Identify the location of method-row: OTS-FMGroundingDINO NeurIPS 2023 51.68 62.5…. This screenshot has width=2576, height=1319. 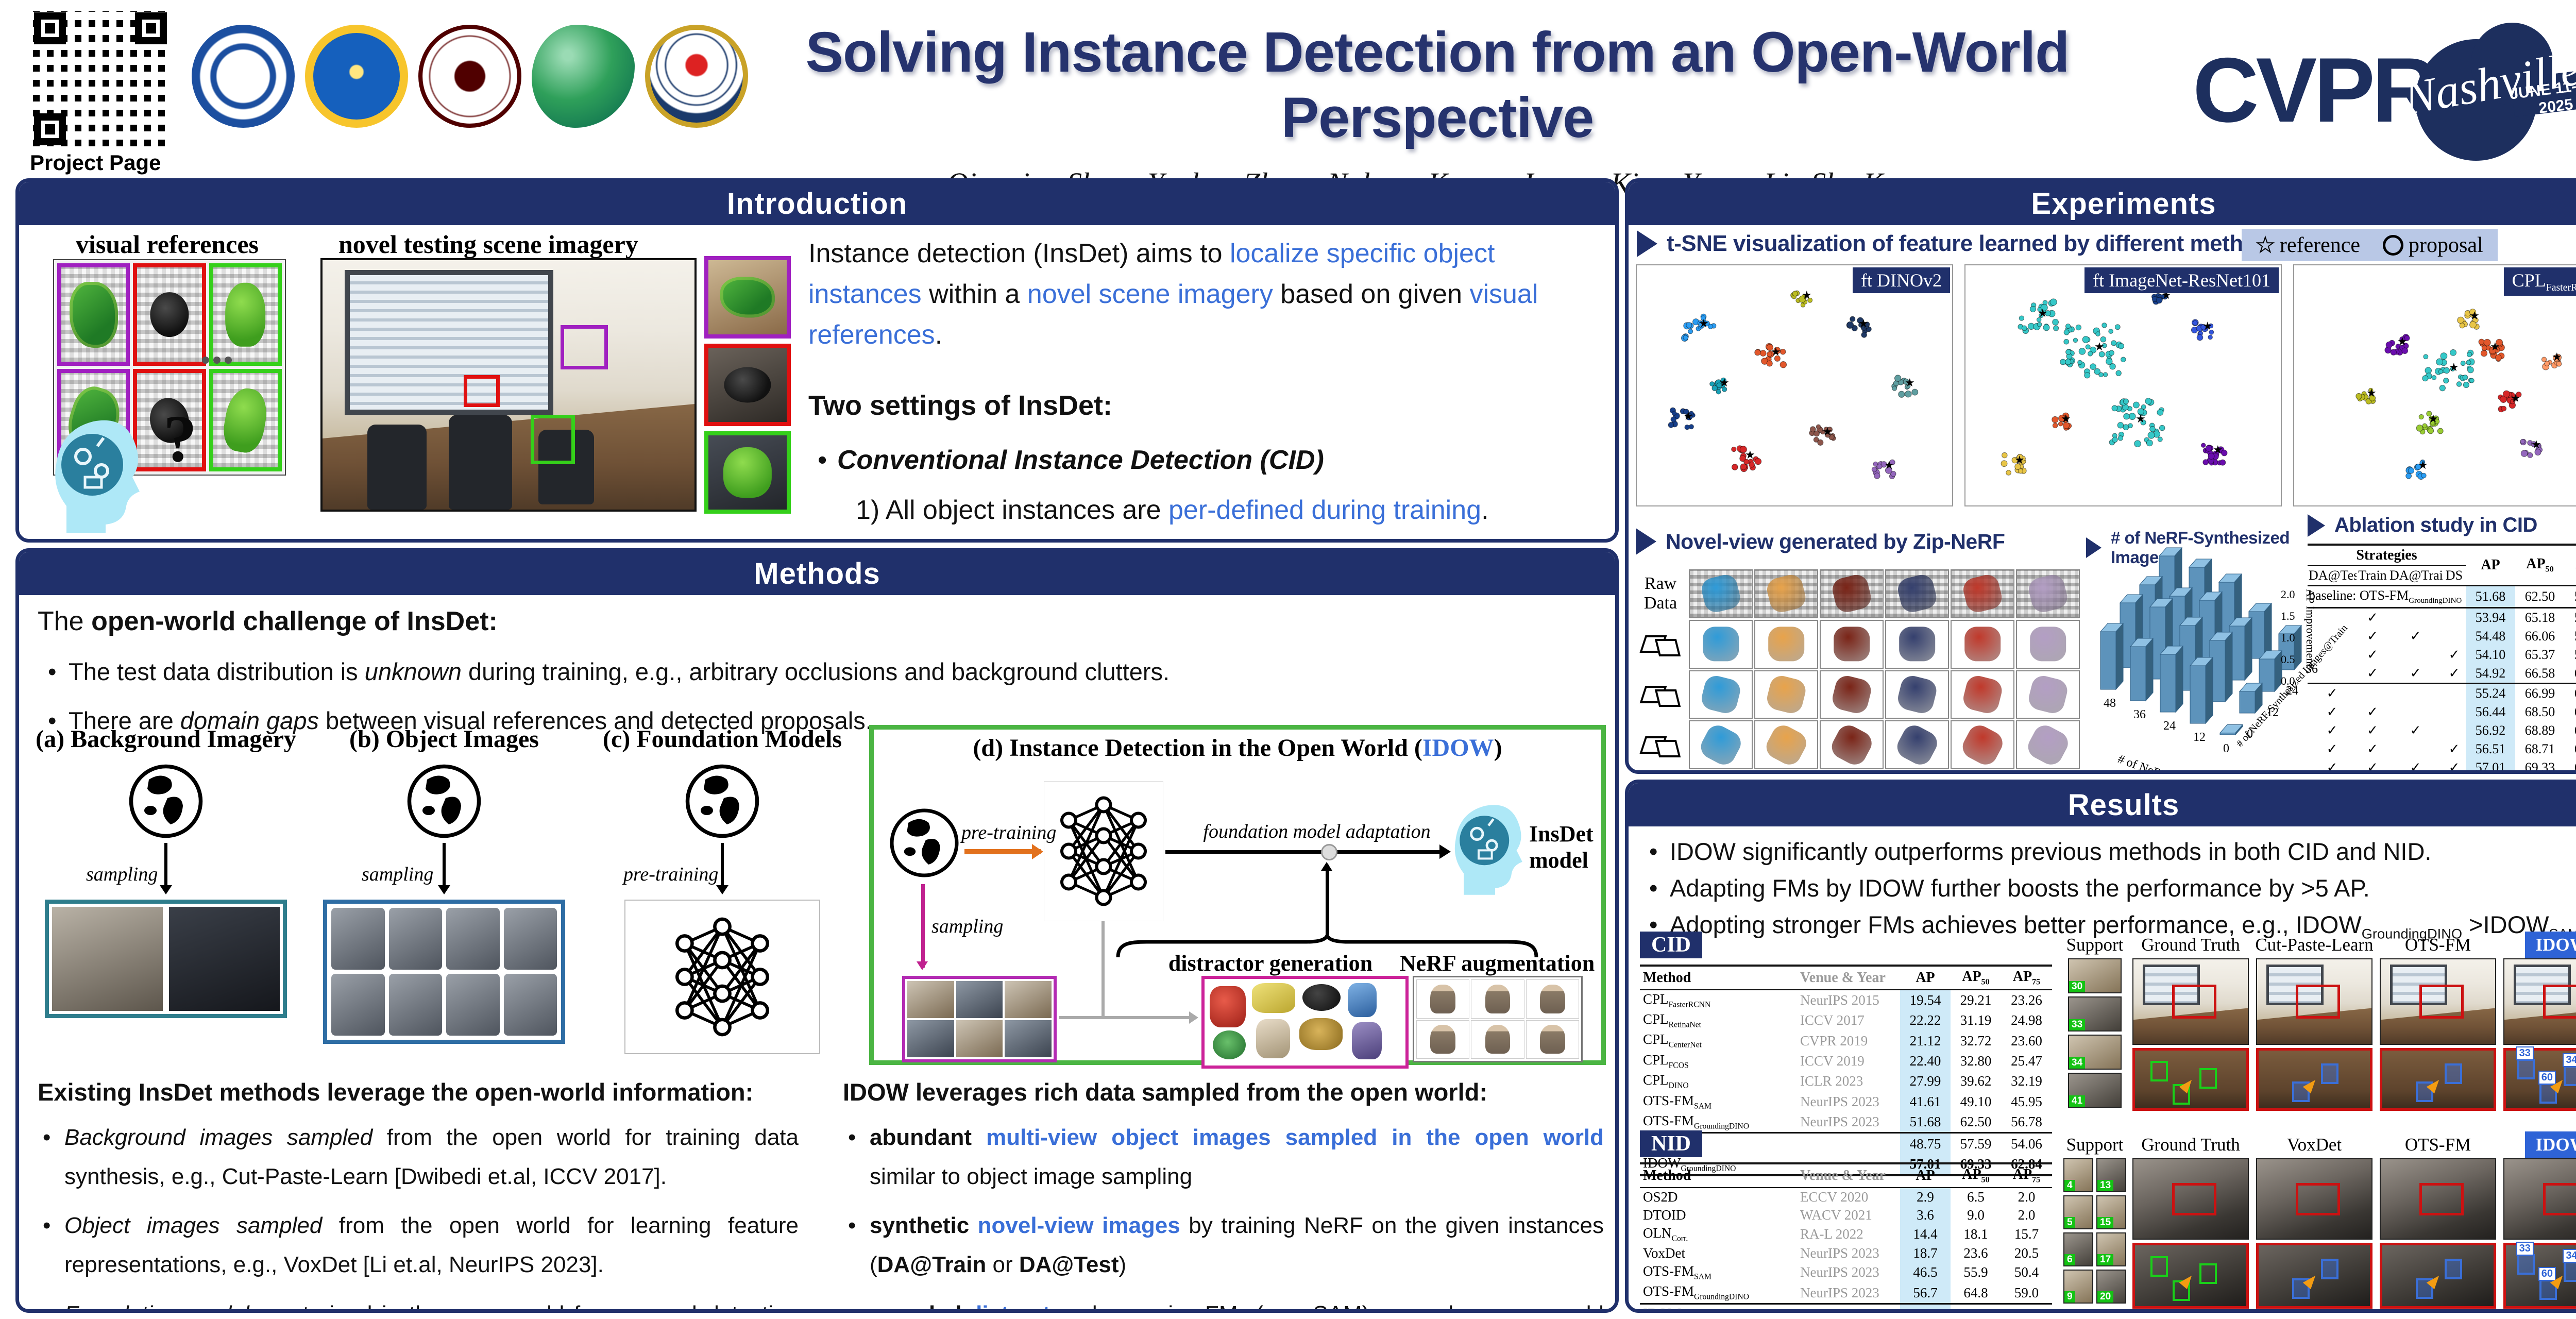
(1846, 1122).